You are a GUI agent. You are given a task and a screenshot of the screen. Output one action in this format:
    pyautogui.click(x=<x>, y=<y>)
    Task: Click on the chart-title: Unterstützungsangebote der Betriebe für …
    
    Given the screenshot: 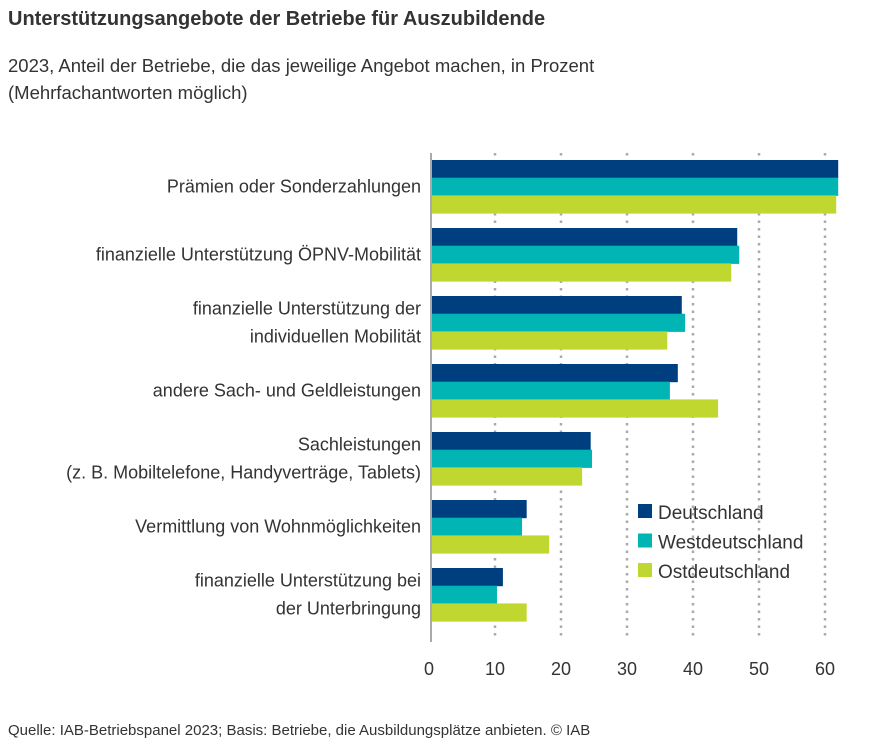 What is the action you would take?
    pyautogui.click(x=277, y=19)
    